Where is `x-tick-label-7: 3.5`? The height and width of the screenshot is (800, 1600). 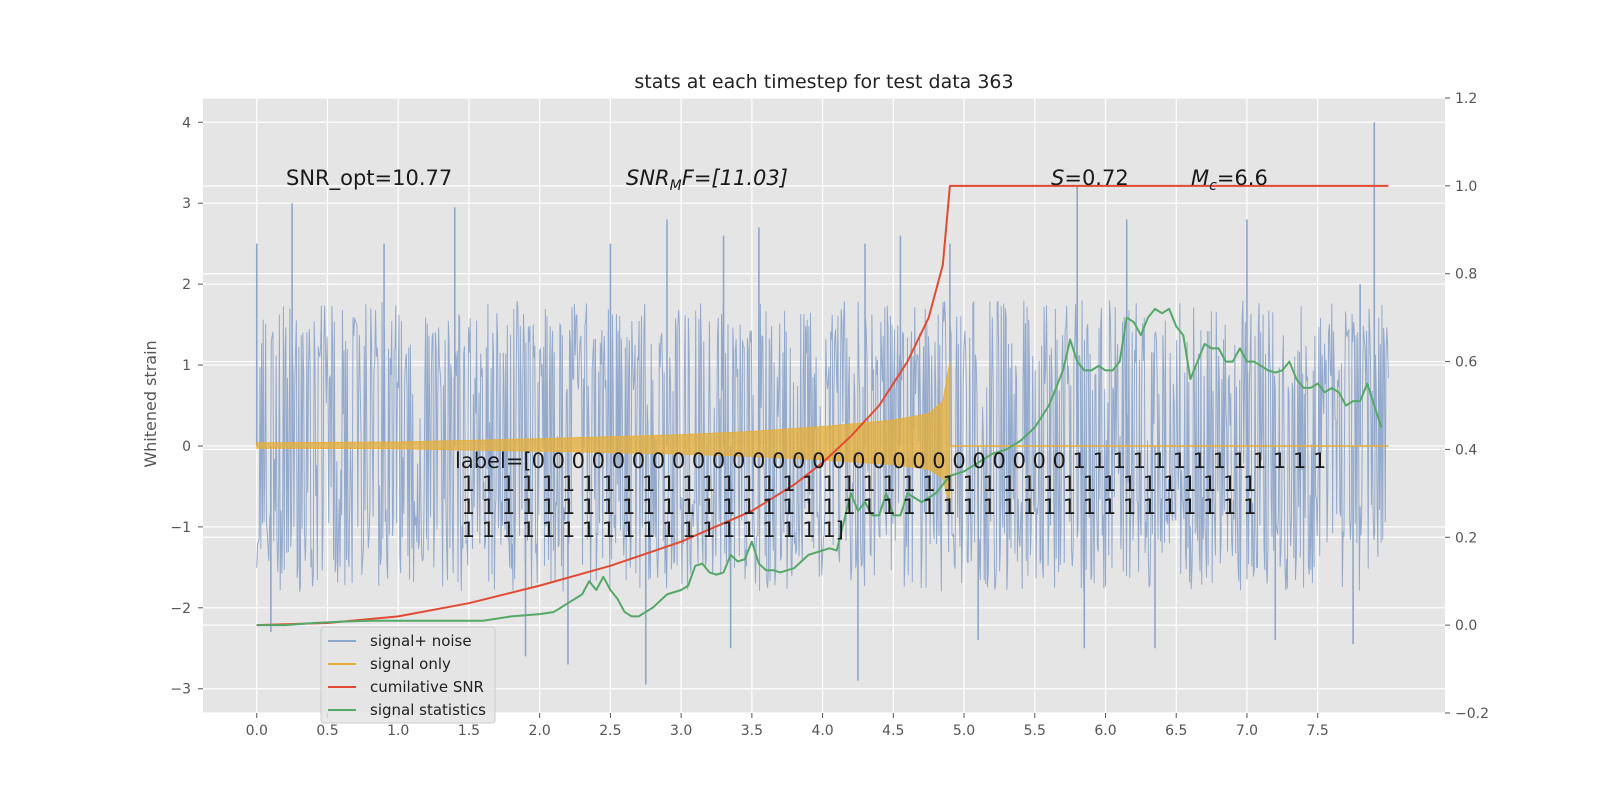
x-tick-label-7: 3.5 is located at coordinates (752, 731).